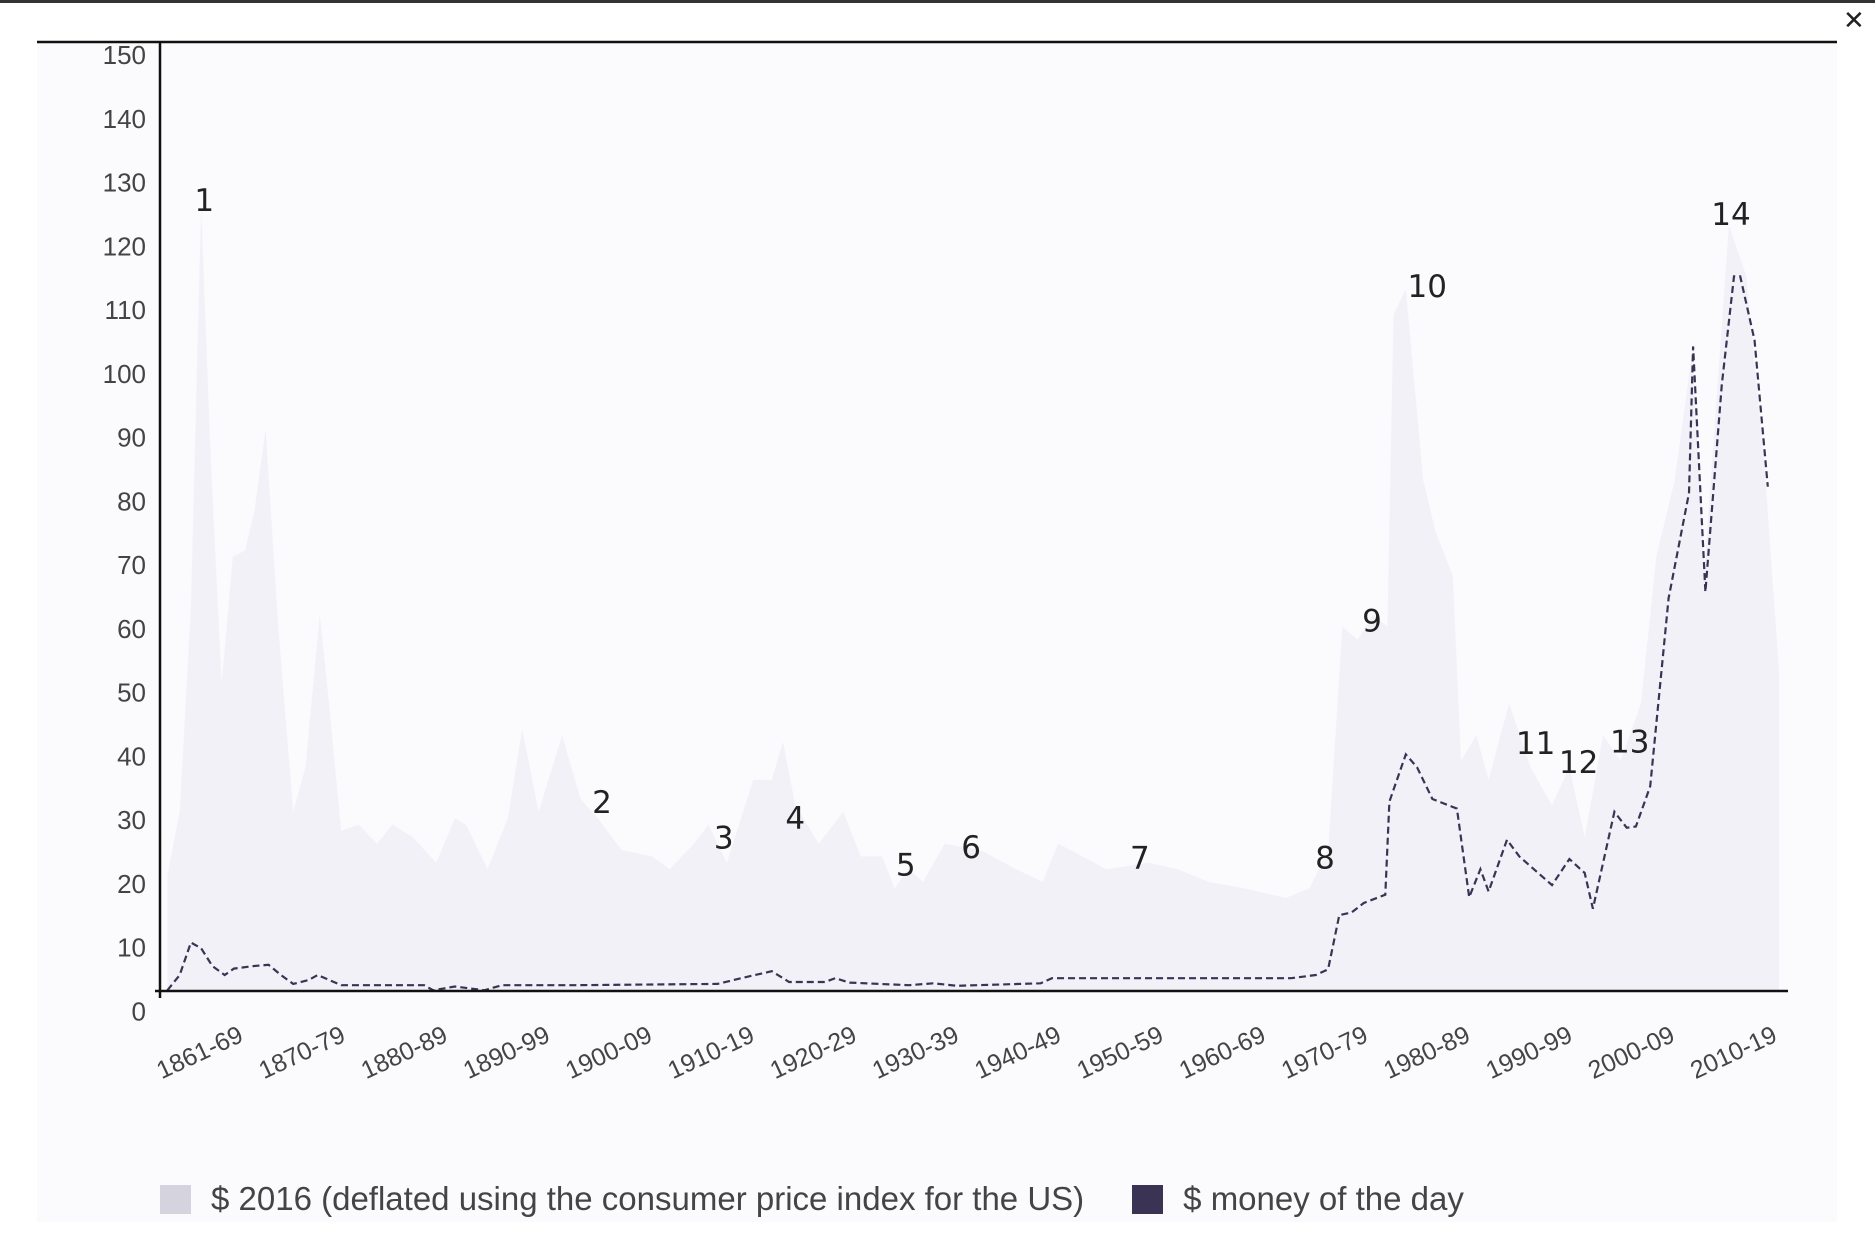  I want to click on x-tick-label: 1960-69, so click(1222, 1053).